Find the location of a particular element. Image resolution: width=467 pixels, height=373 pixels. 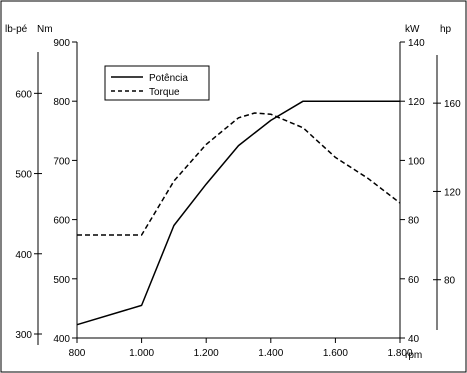

lbft-tick-label: 400 is located at coordinates (23, 255).